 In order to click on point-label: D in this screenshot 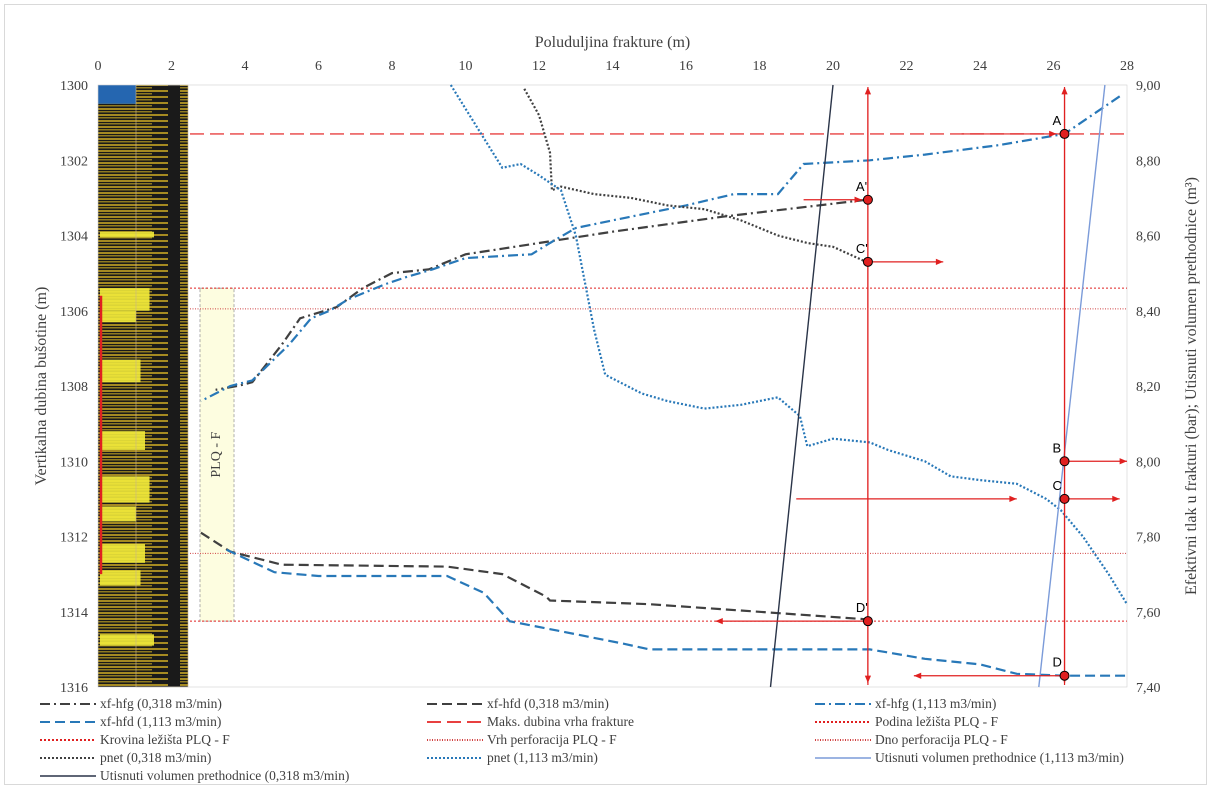, I will do `click(1057, 662)`.